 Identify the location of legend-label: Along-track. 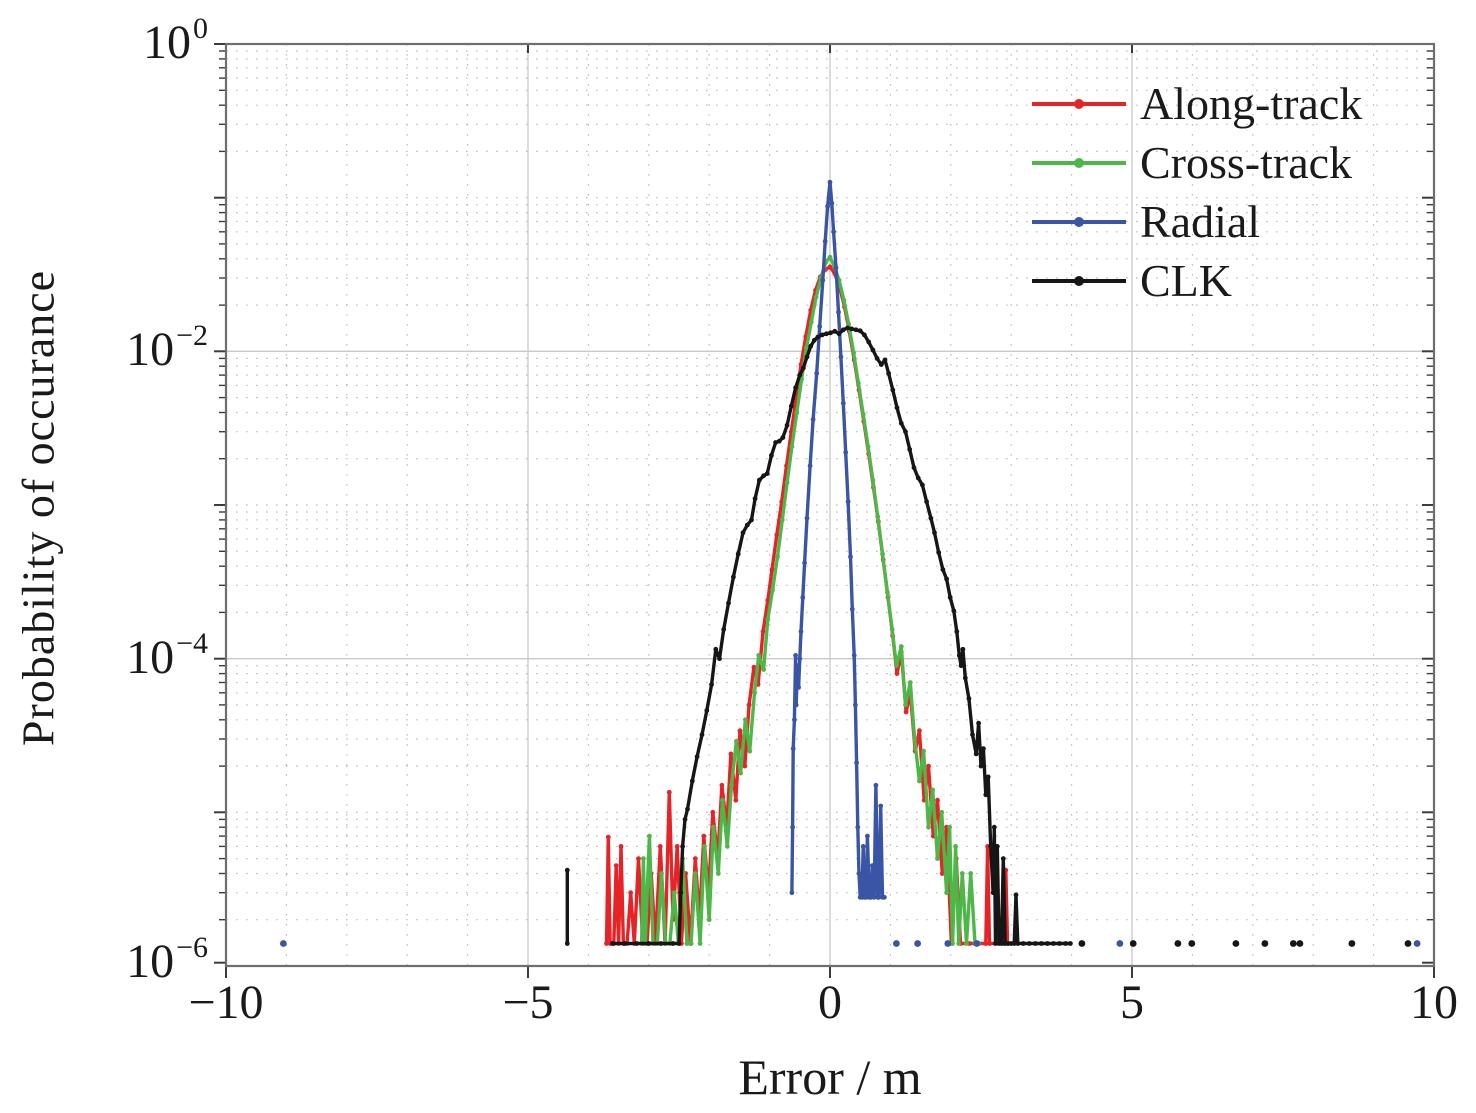
(1251, 103).